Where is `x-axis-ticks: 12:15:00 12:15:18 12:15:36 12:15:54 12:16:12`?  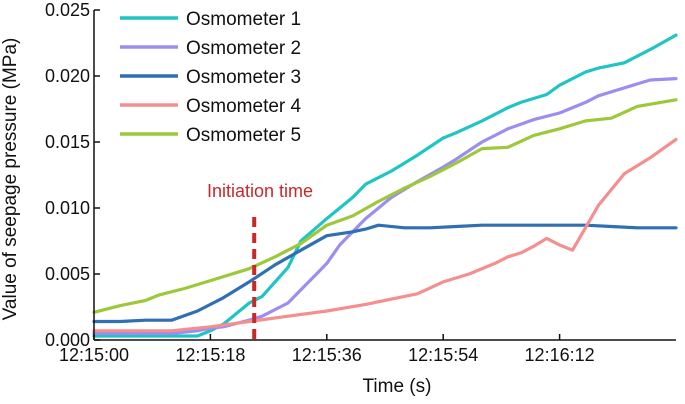 x-axis-ticks: 12:15:00 12:15:18 12:15:36 12:15:54 12:16:12 is located at coordinates (327, 349).